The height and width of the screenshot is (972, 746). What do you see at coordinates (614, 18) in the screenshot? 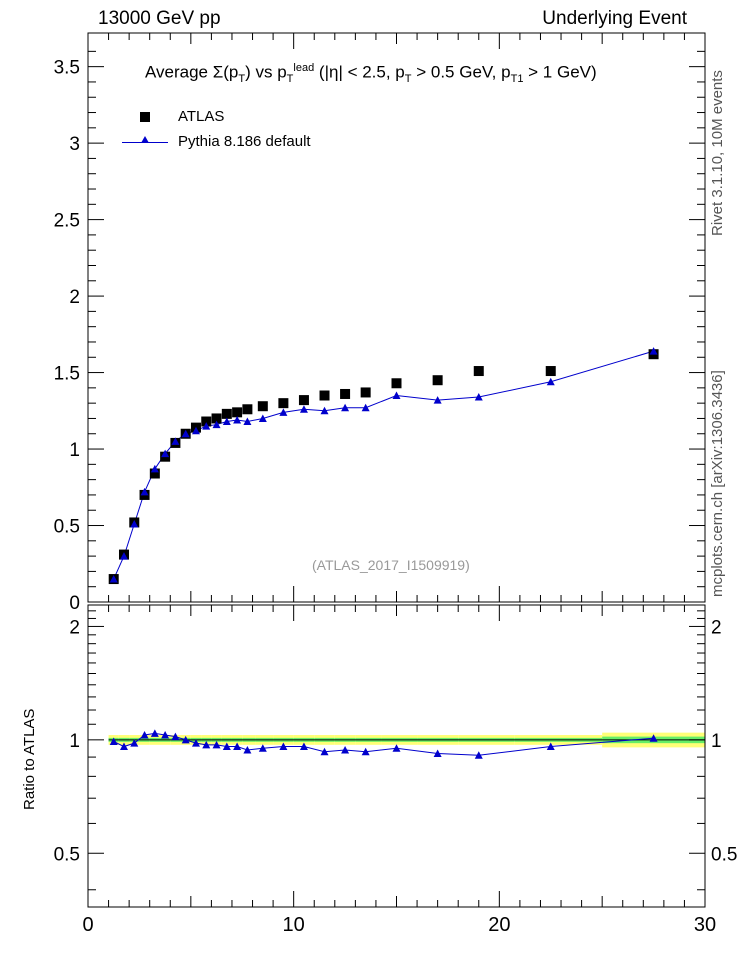
I see `header-analysis-label: Underlying Event` at bounding box center [614, 18].